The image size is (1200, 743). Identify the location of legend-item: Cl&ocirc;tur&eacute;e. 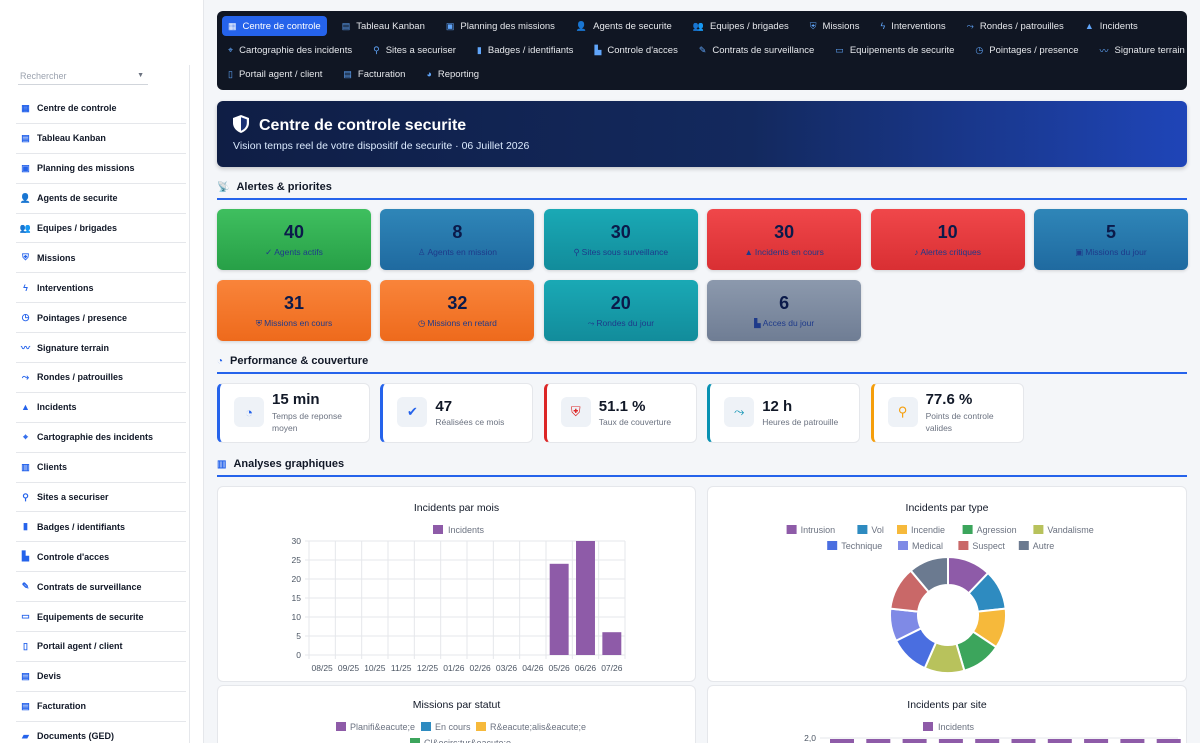
(460, 740).